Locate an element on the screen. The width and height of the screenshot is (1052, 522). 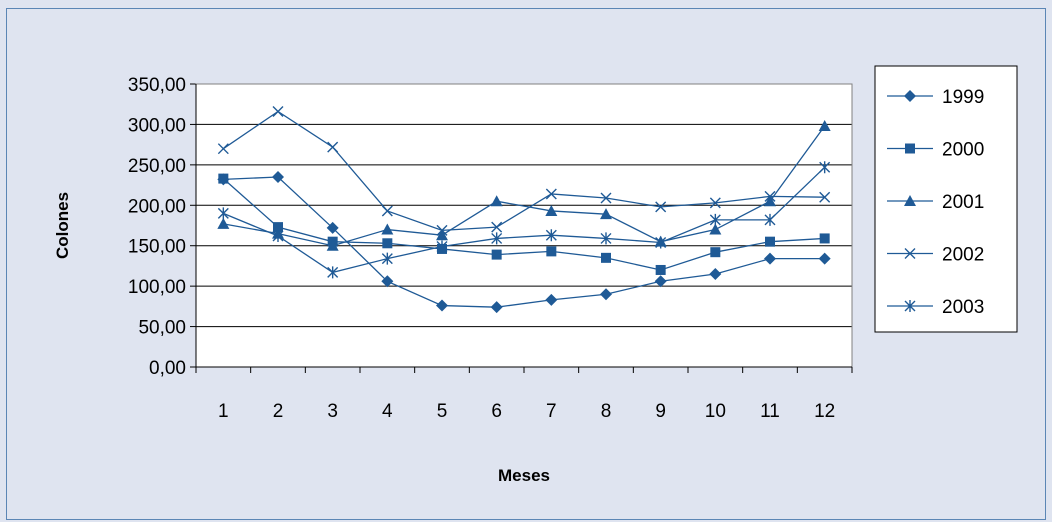
legend-item-2002: 2002 is located at coordinates (935, 255).